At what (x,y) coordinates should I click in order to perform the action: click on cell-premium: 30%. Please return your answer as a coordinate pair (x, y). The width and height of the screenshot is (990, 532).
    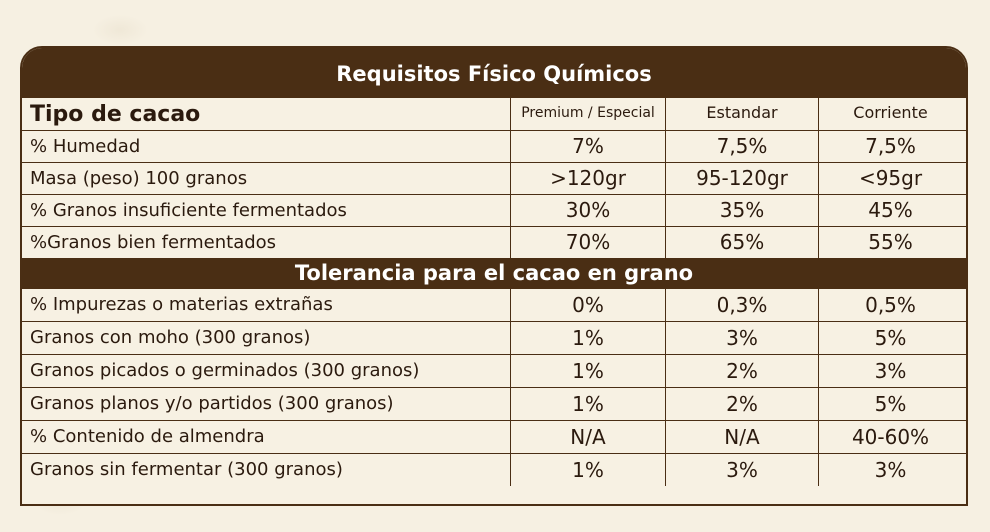
    Looking at the image, I should click on (588, 210).